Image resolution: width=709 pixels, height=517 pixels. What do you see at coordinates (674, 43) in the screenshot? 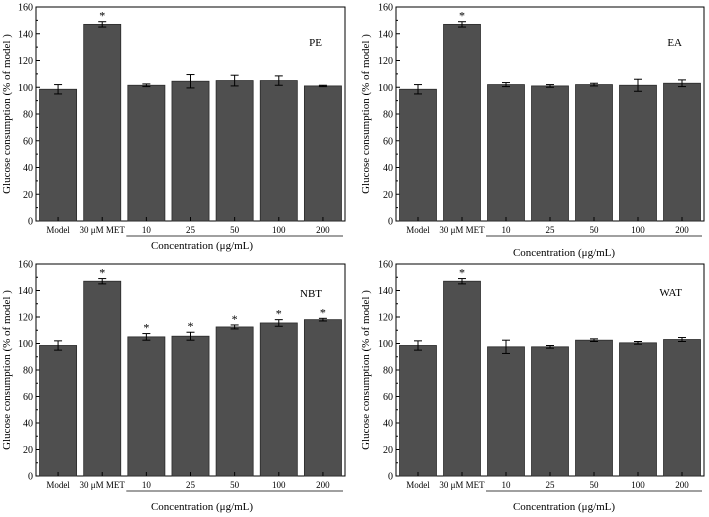
I see `panel-label: EA` at bounding box center [674, 43].